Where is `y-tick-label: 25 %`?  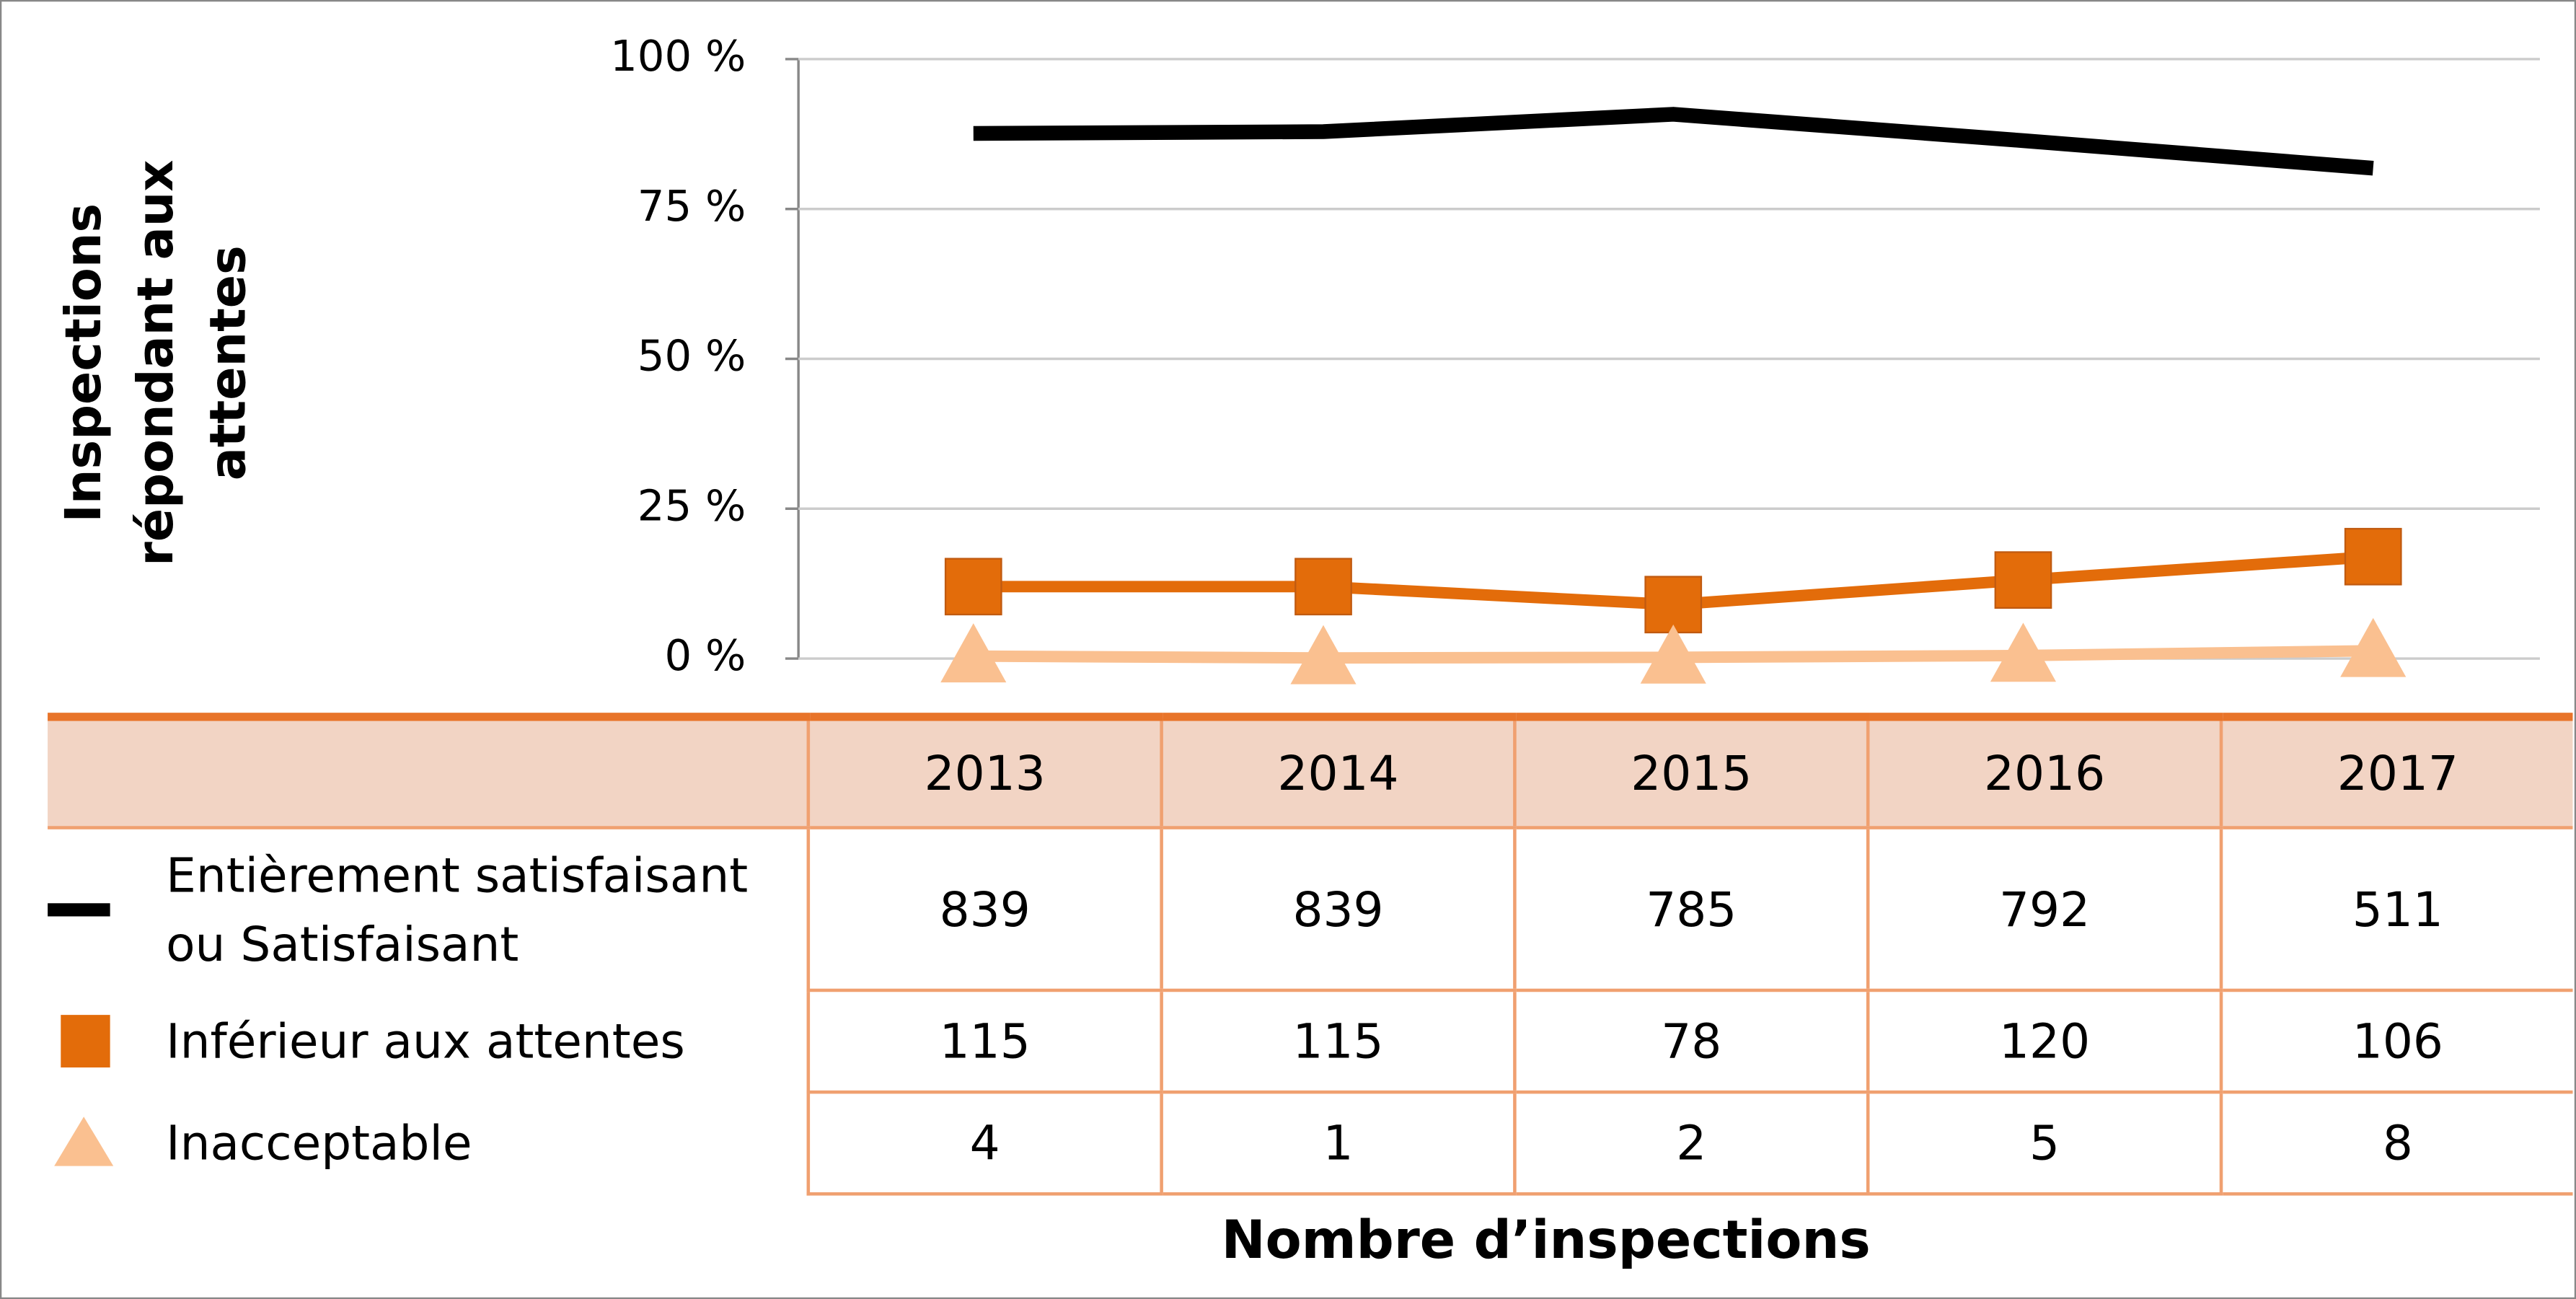
y-tick-label: 25 % is located at coordinates (692, 505).